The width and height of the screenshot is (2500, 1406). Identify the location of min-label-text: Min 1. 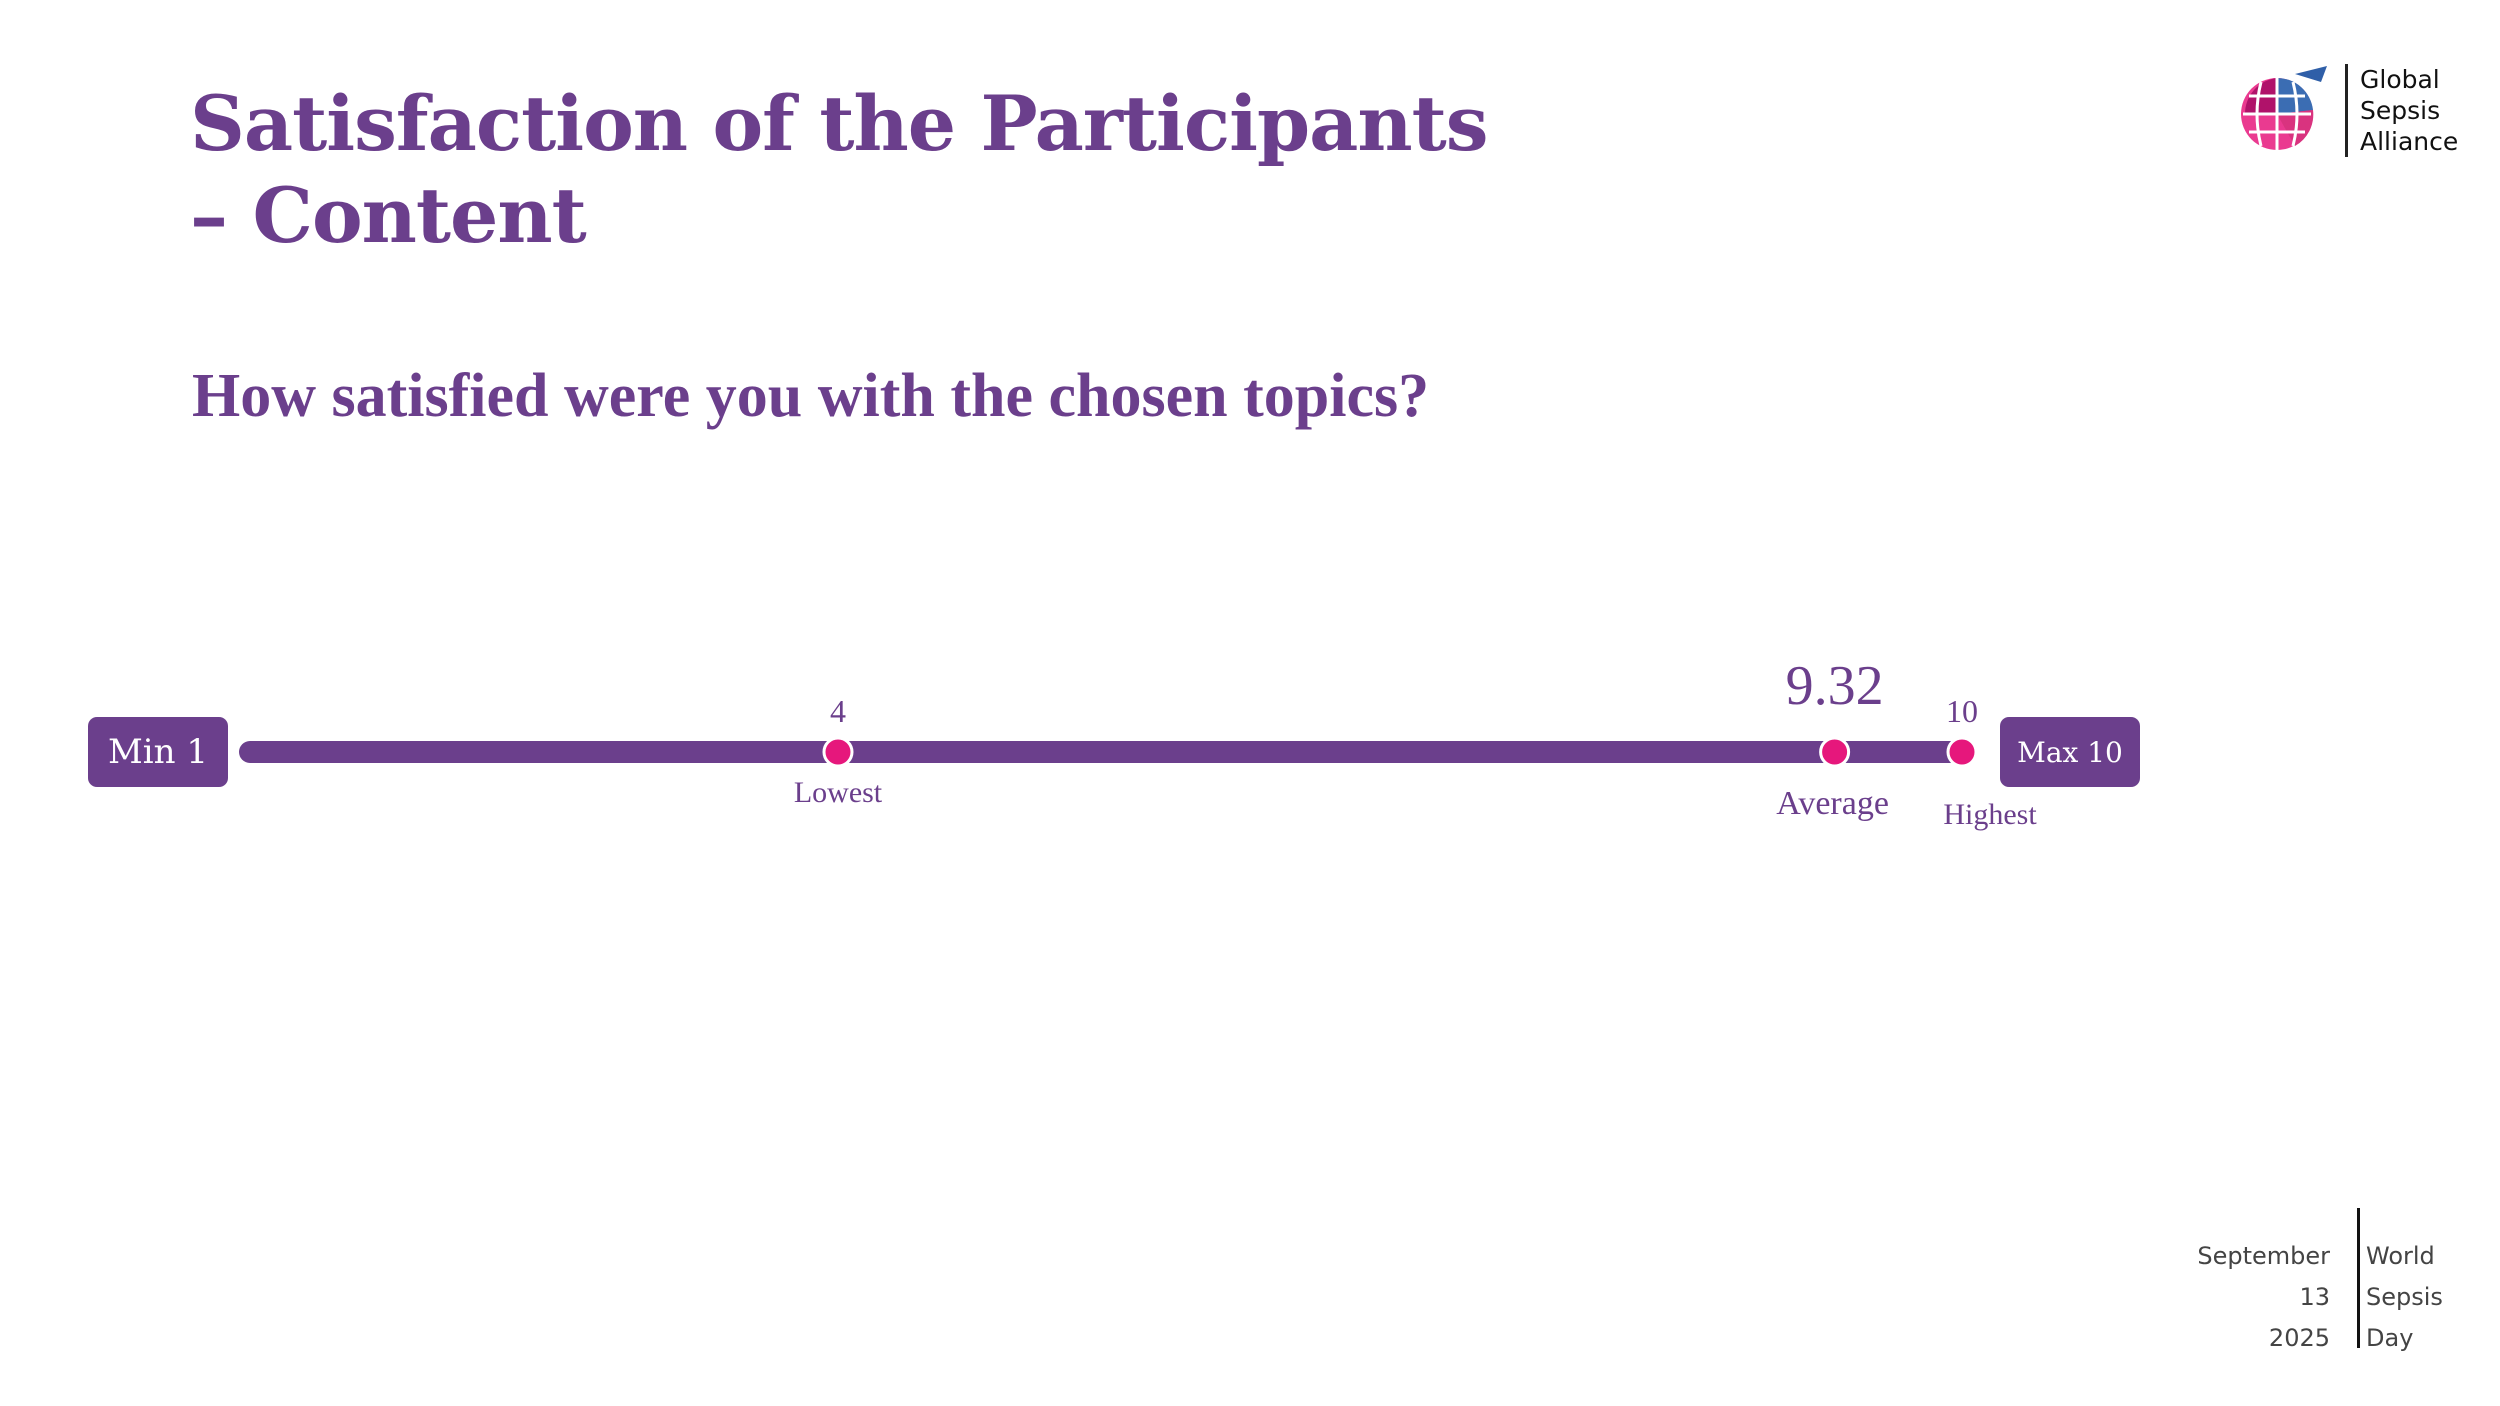
(158, 752).